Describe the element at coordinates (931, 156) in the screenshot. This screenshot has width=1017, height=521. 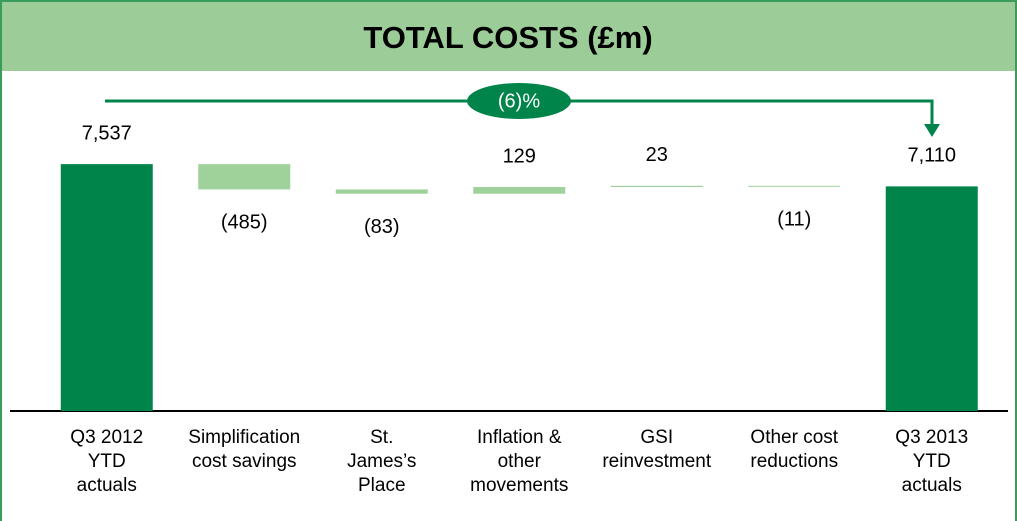
I see `value-label: 7,110` at that location.